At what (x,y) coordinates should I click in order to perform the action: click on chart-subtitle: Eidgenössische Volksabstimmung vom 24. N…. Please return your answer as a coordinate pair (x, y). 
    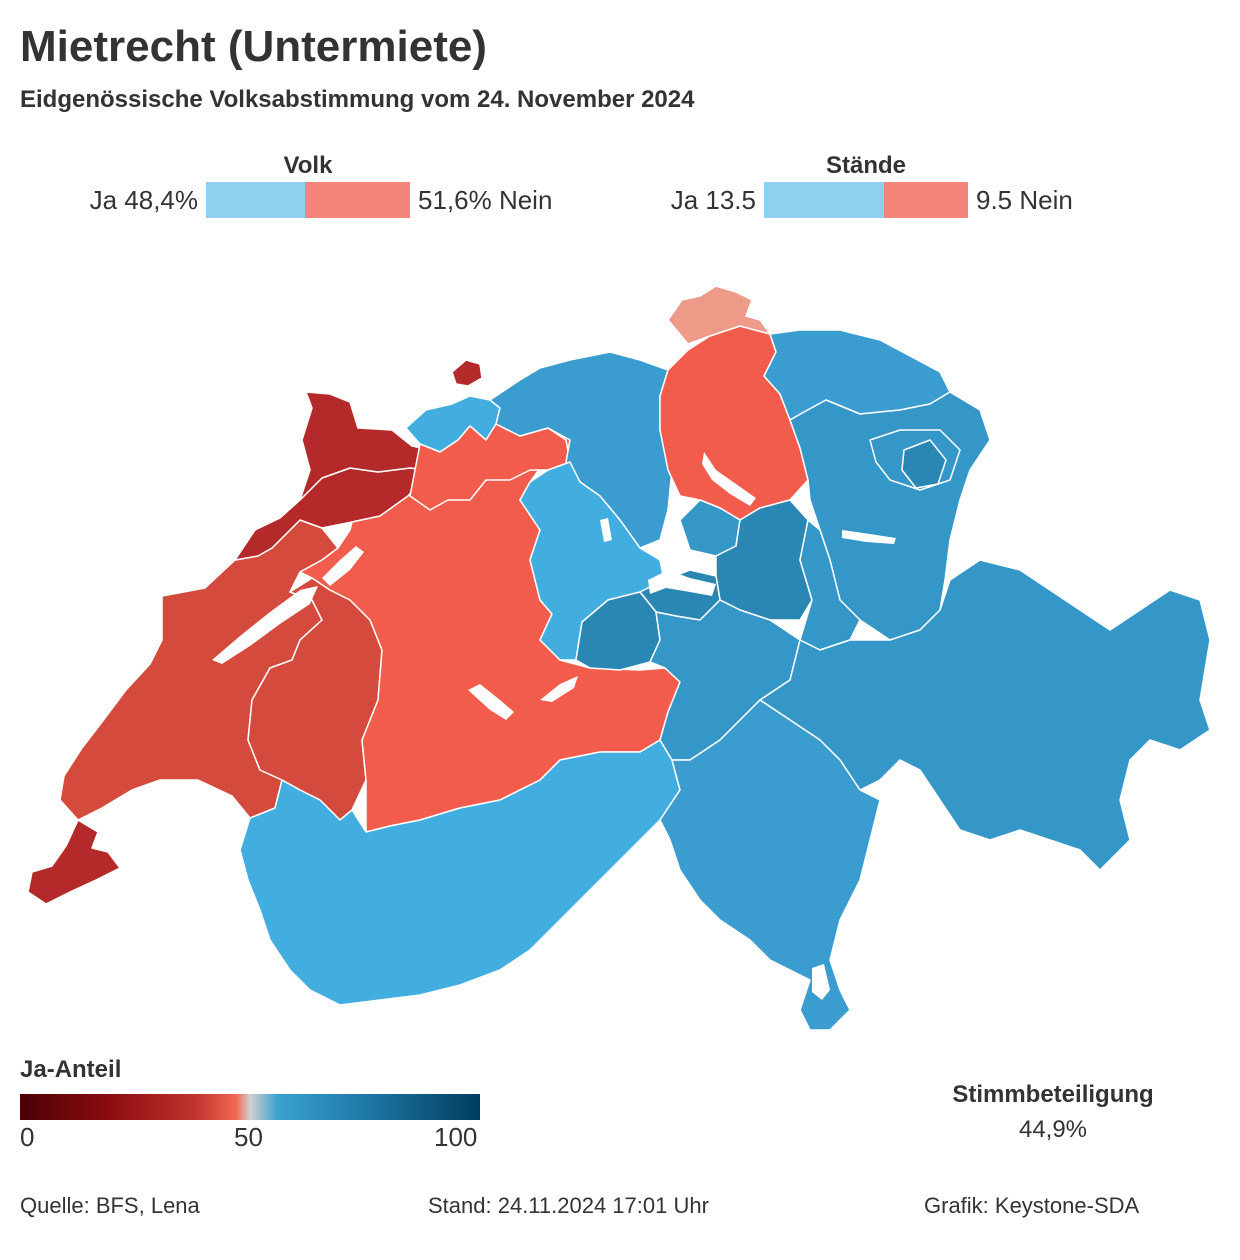
    Looking at the image, I should click on (357, 99).